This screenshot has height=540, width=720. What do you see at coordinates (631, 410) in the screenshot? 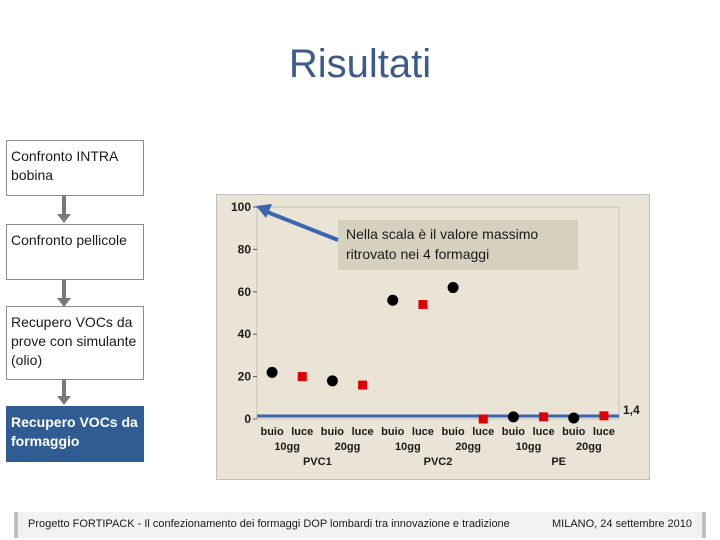
I see `reference-line-label: 1,4` at bounding box center [631, 410].